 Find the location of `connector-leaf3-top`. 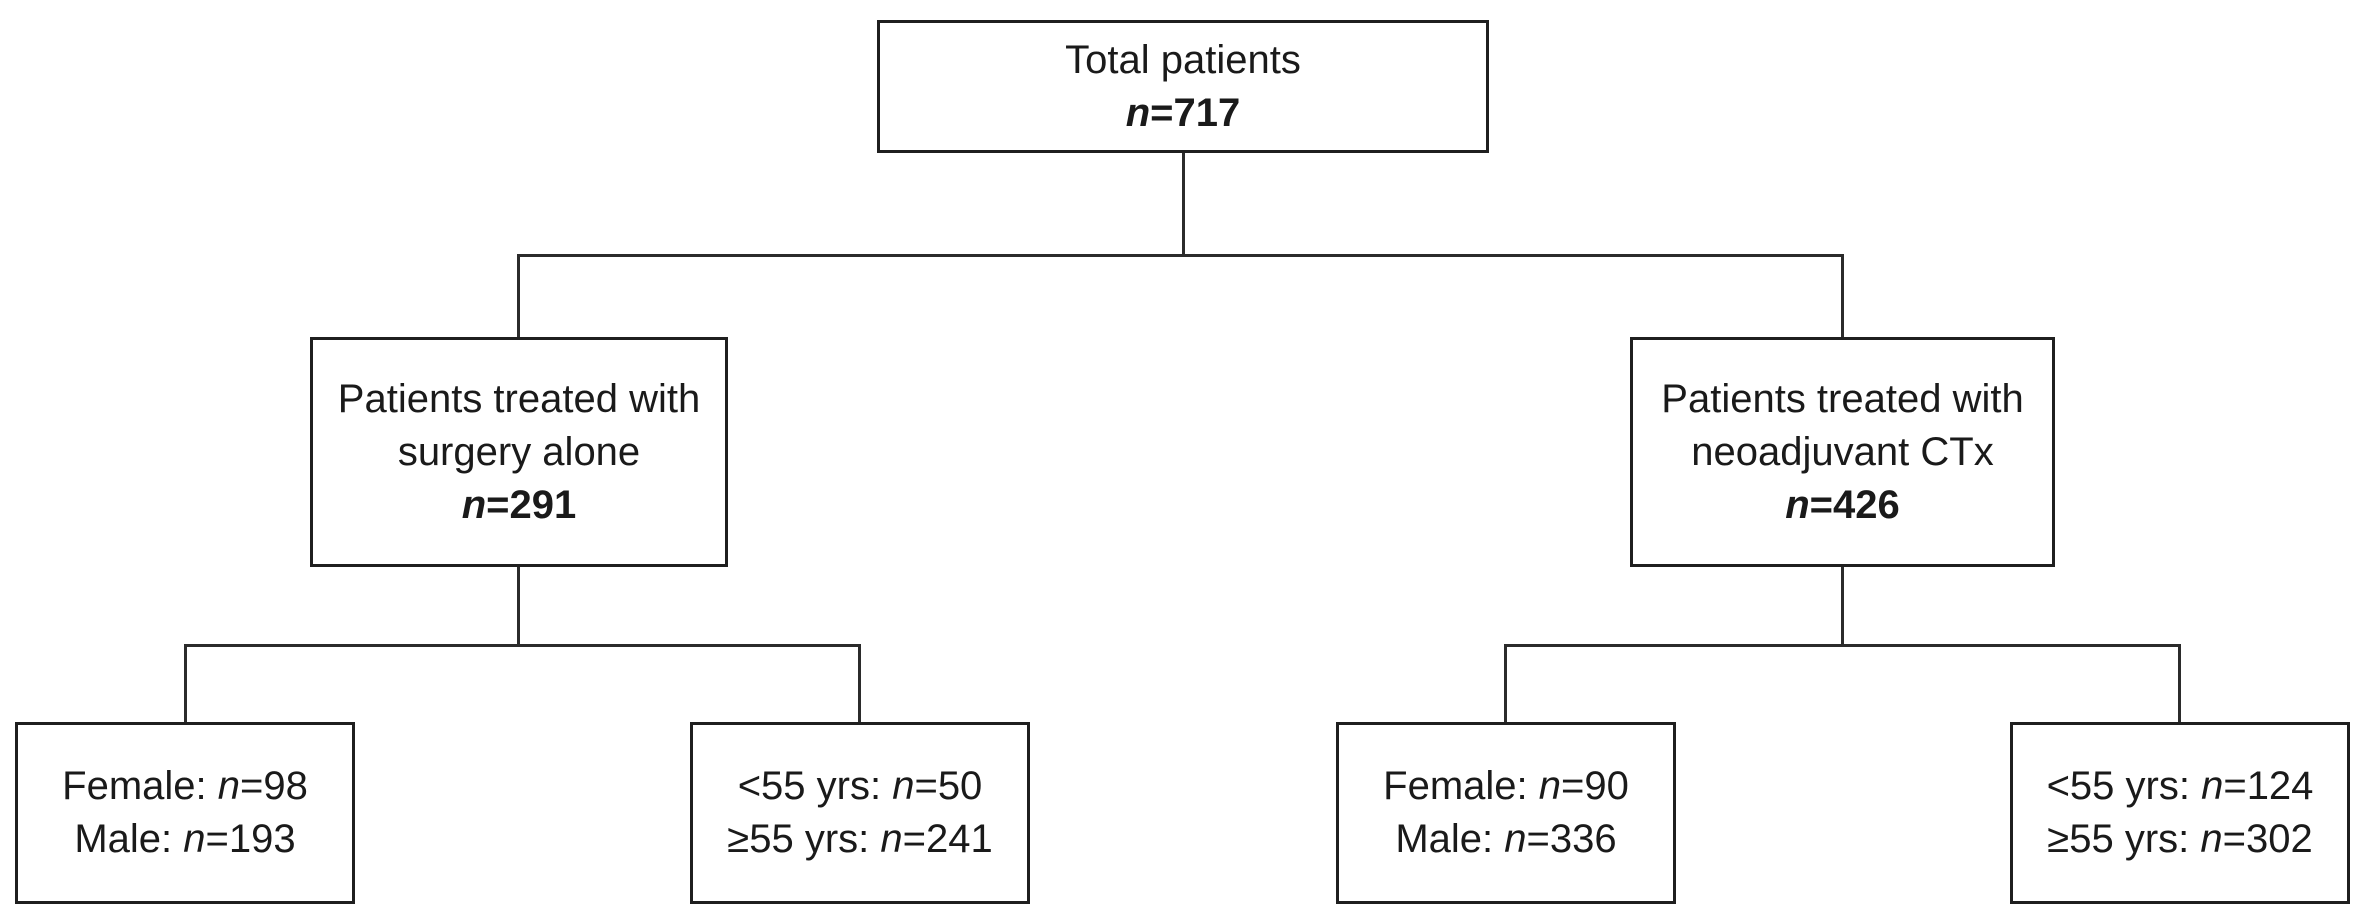

connector-leaf3-top is located at coordinates (1505, 684).